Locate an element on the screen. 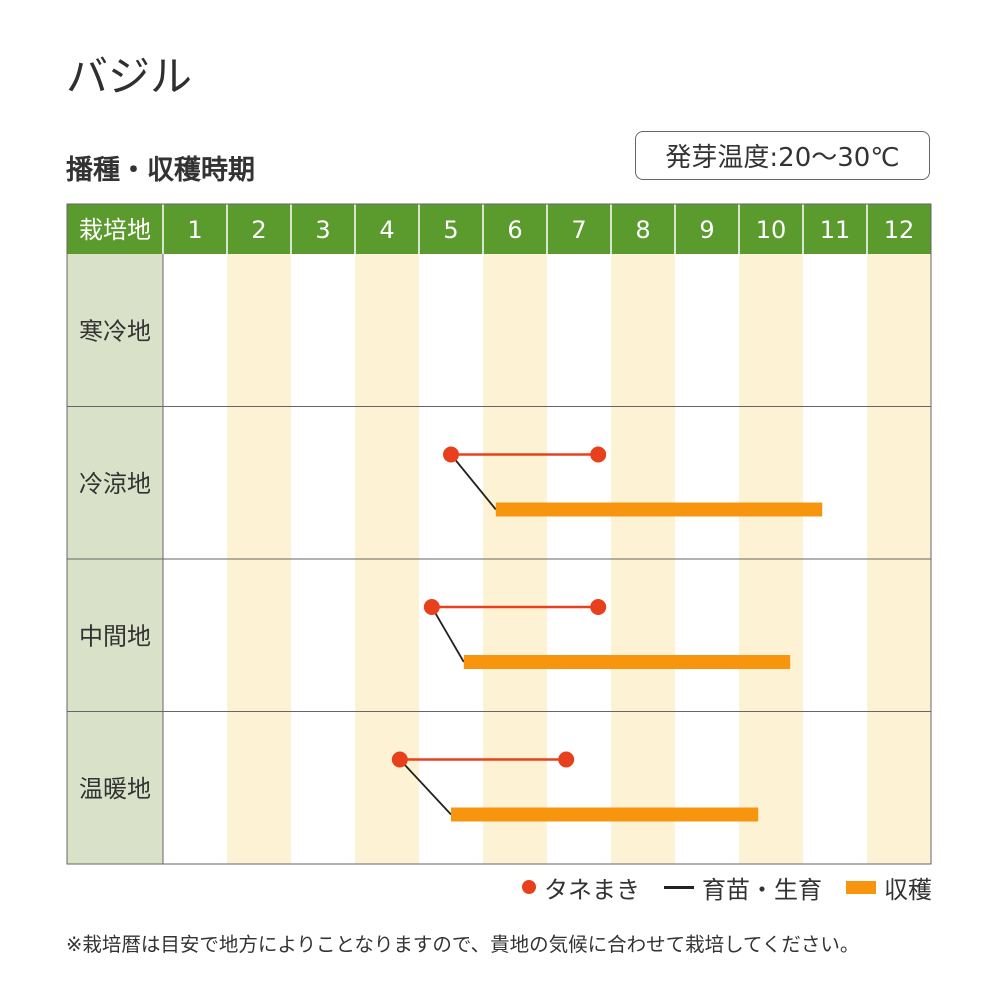 Image resolution: width=1000 pixels, height=1000 pixels. month-label: 12 is located at coordinates (899, 230).